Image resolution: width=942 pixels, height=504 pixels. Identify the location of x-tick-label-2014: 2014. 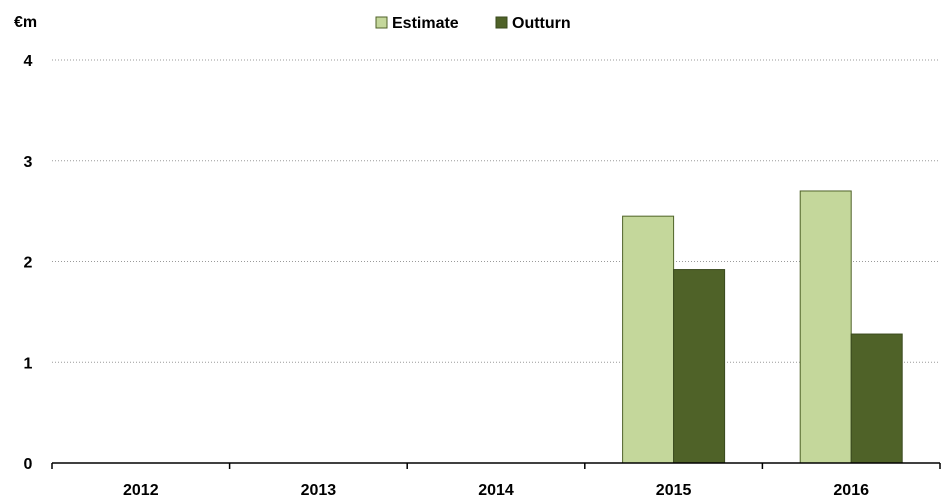
(496, 490).